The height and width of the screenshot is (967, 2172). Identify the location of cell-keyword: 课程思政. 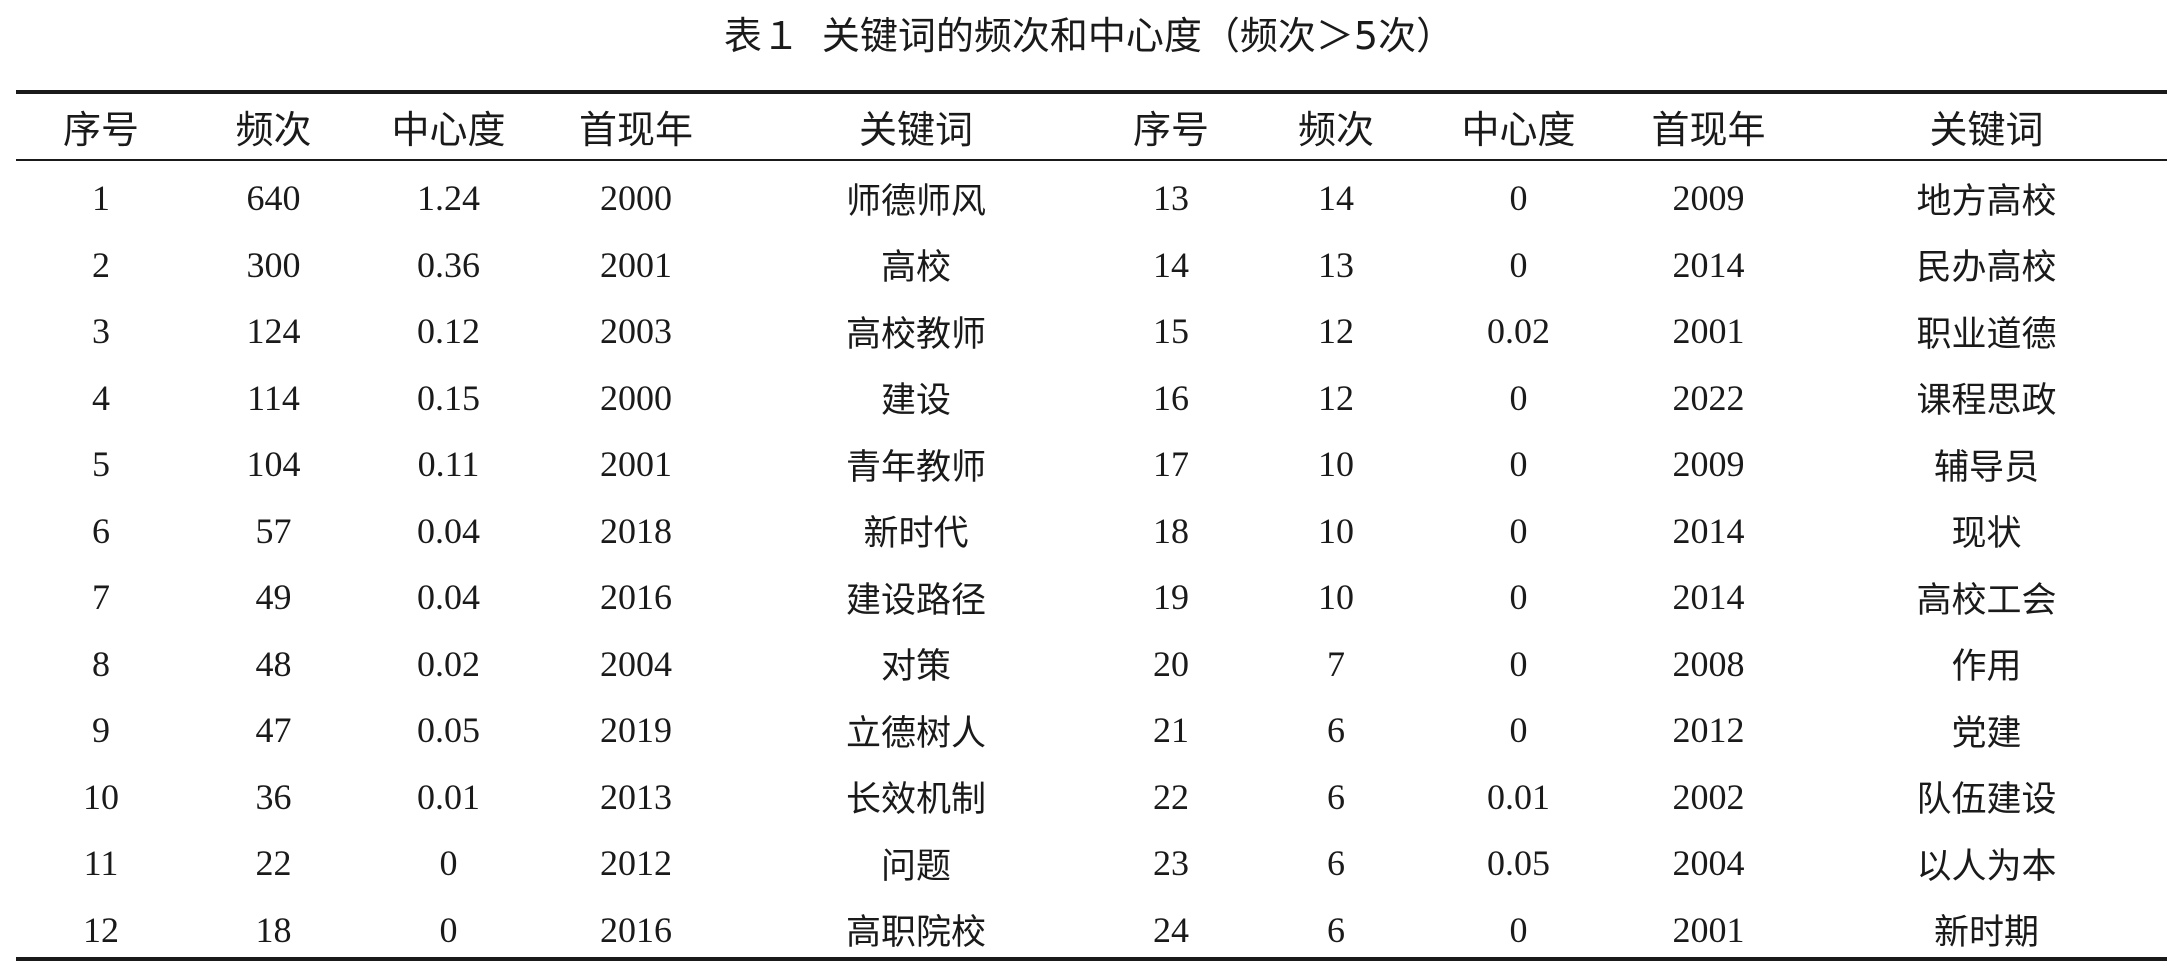
(1986, 401).